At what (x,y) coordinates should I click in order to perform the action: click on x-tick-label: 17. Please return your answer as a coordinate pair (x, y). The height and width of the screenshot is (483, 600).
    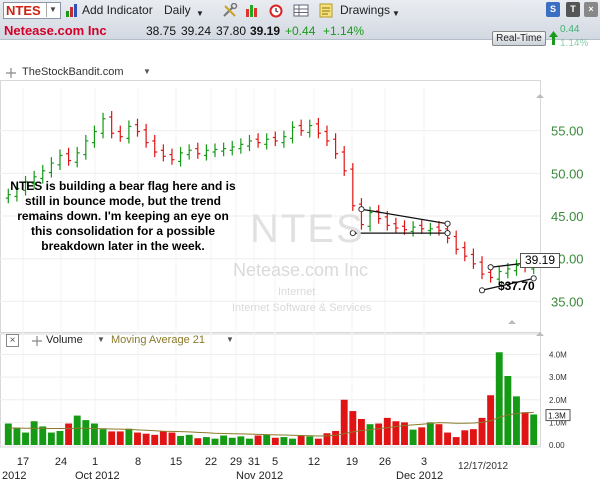
    Looking at the image, I should click on (23, 462).